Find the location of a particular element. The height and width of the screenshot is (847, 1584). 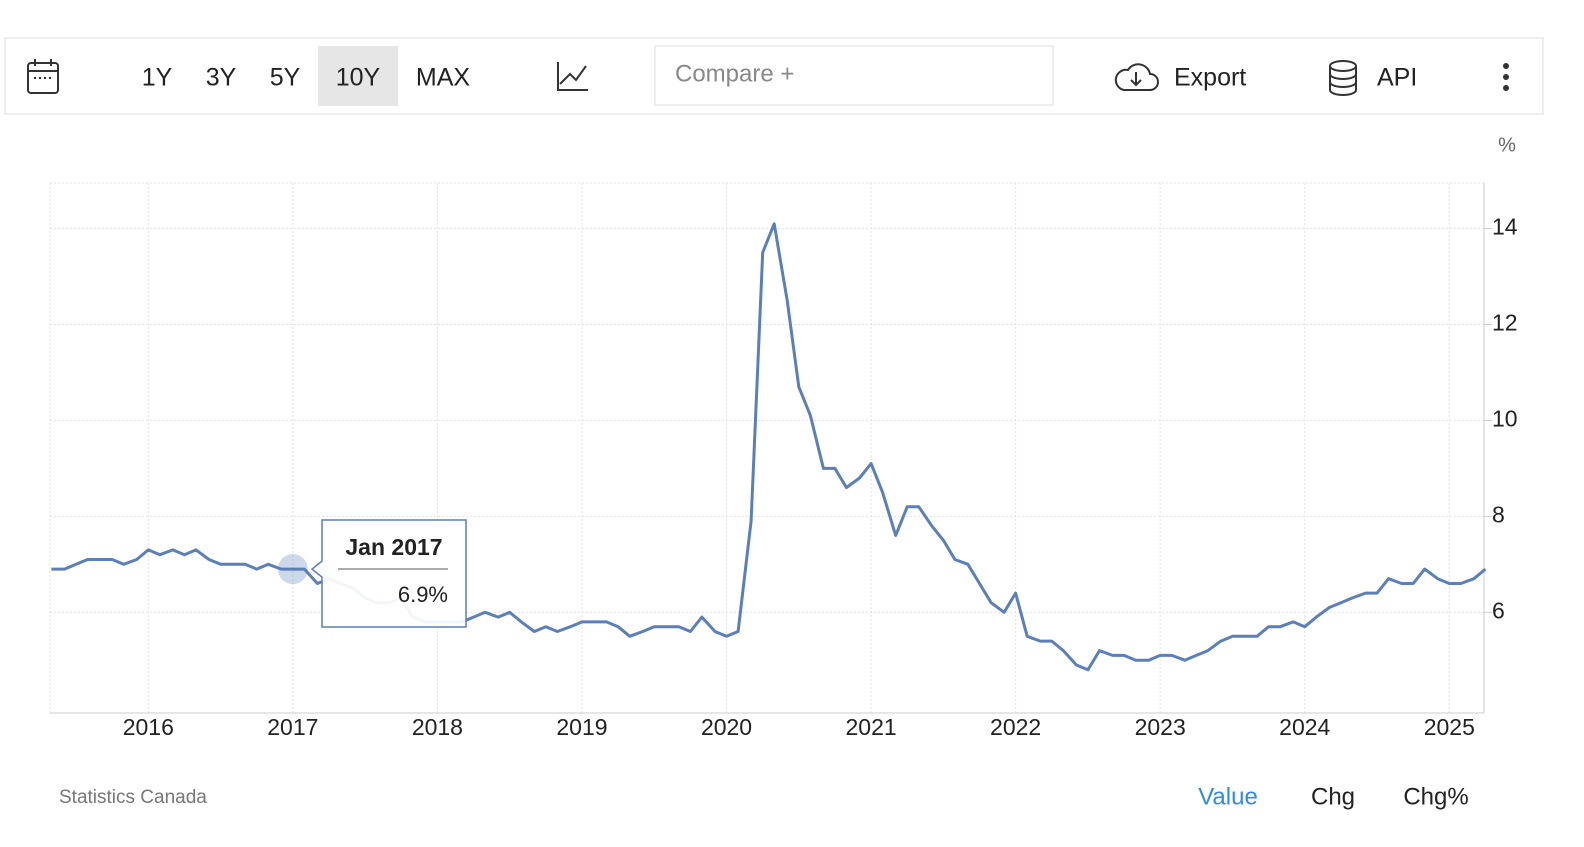

range-button: 10Y is located at coordinates (358, 78).